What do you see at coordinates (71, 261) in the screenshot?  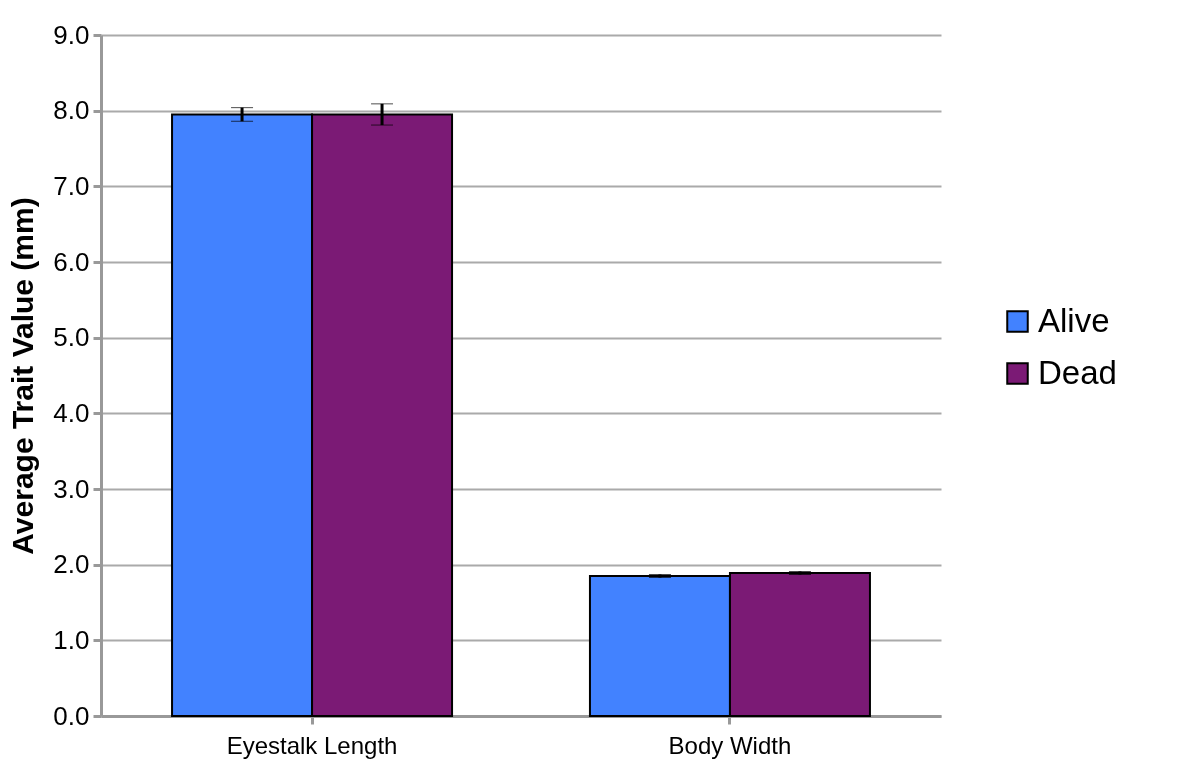 I see `y-tick-label: 6.0` at bounding box center [71, 261].